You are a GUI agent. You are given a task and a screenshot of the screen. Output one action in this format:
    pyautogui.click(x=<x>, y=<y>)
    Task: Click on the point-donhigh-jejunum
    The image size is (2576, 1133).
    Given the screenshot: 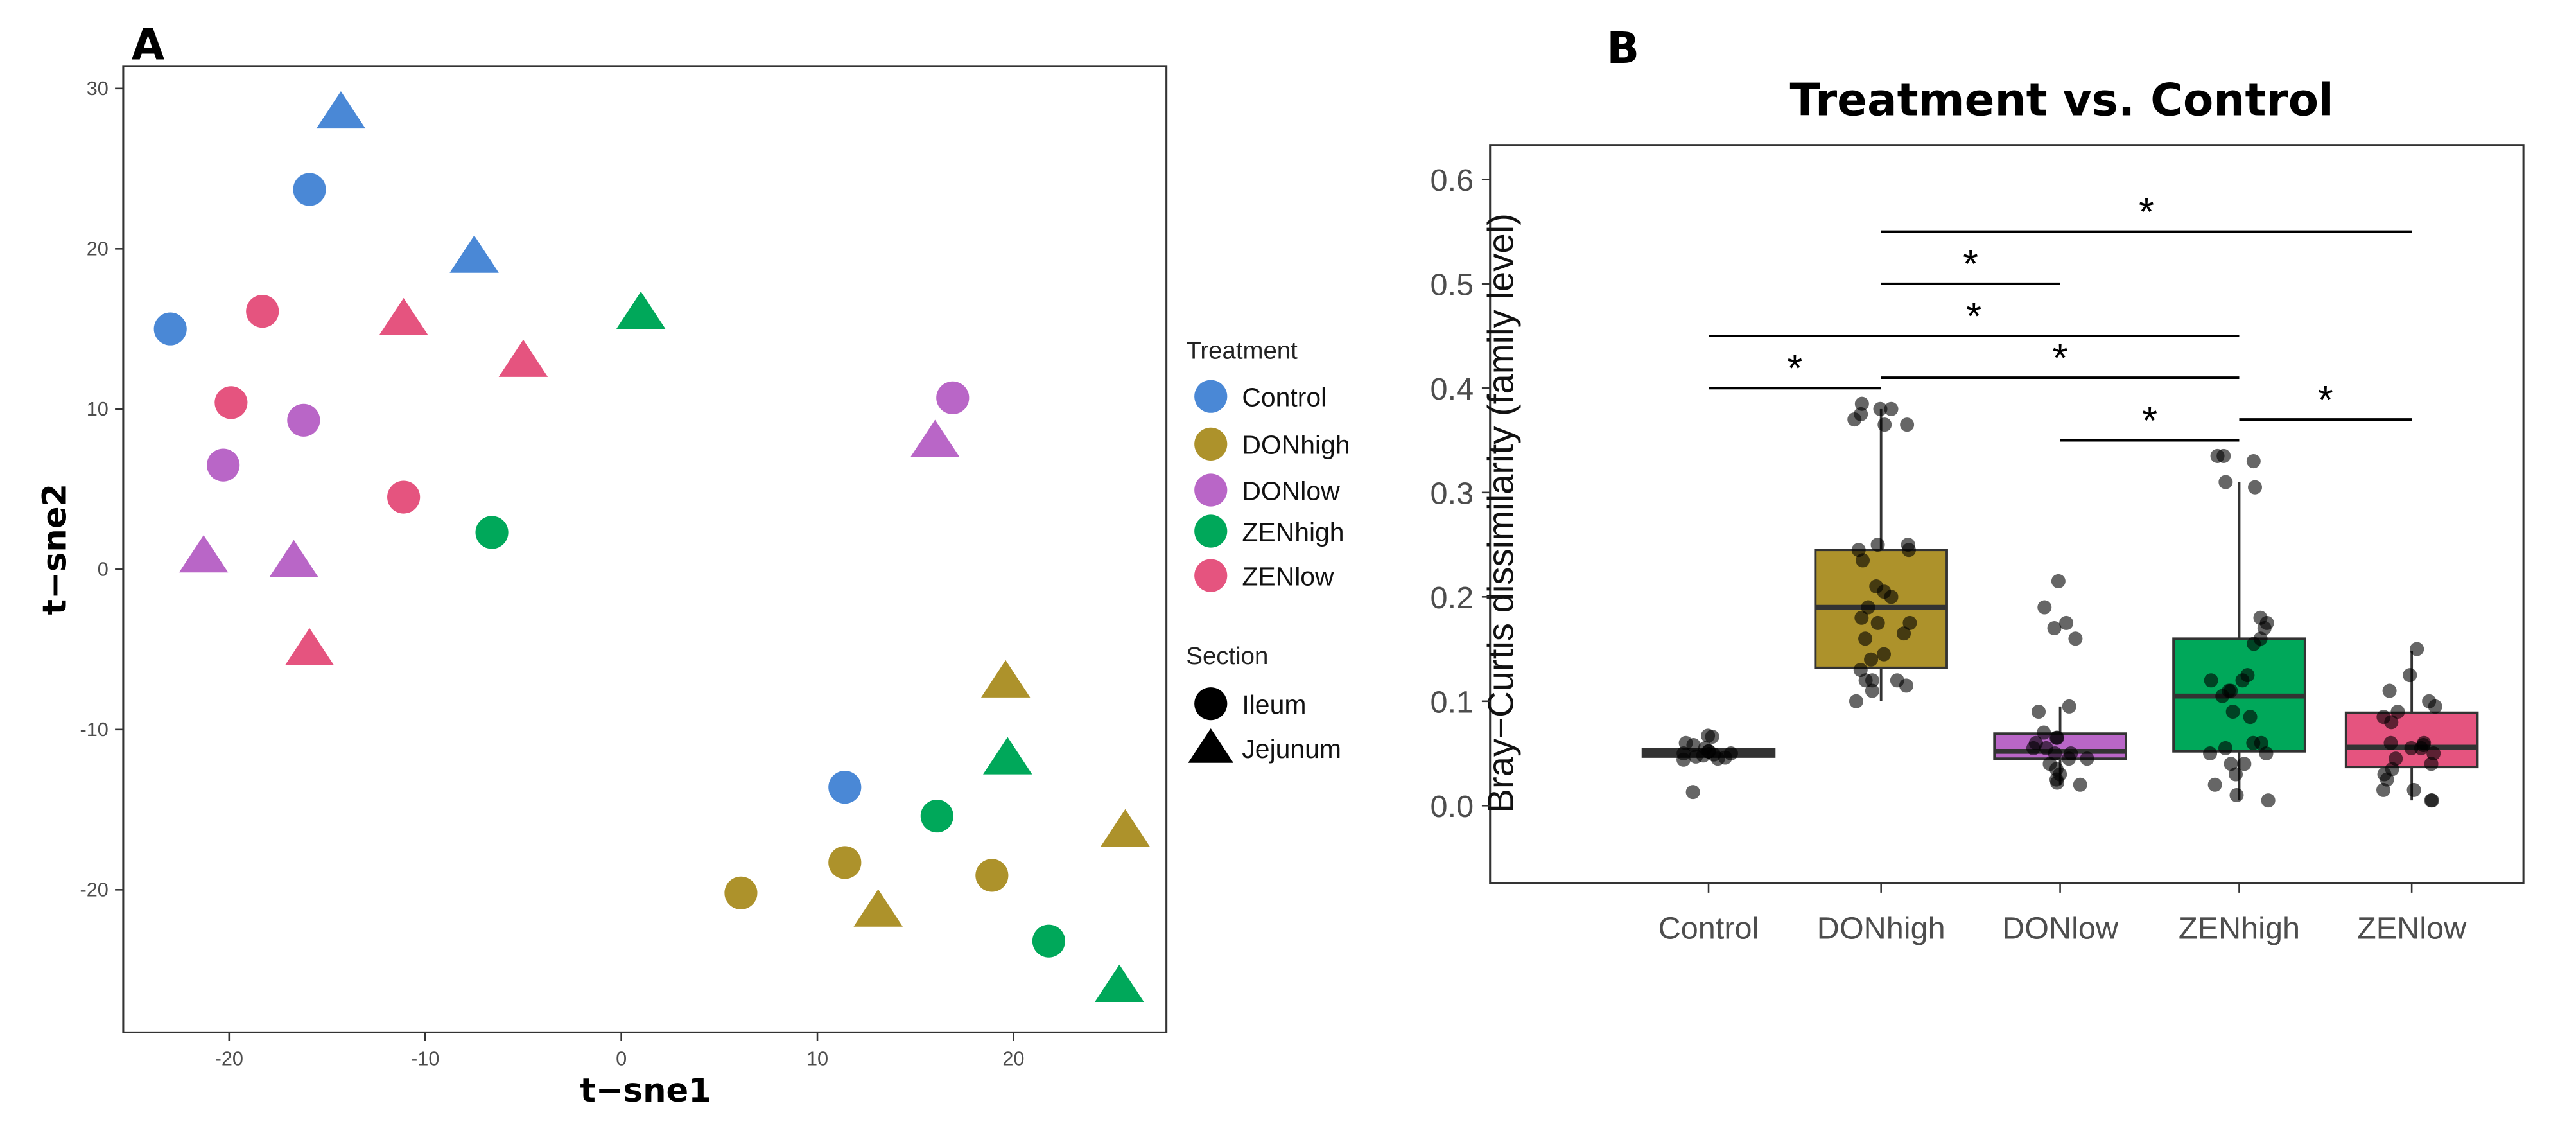 What is the action you would take?
    pyautogui.click(x=1005, y=679)
    